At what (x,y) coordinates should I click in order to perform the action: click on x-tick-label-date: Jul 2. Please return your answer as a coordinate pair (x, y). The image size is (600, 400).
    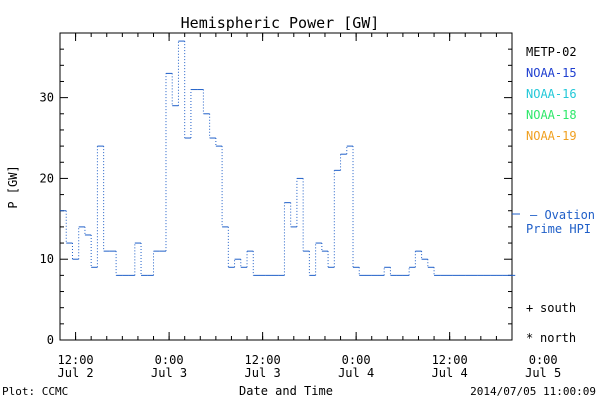
    Looking at the image, I should click on (76, 373).